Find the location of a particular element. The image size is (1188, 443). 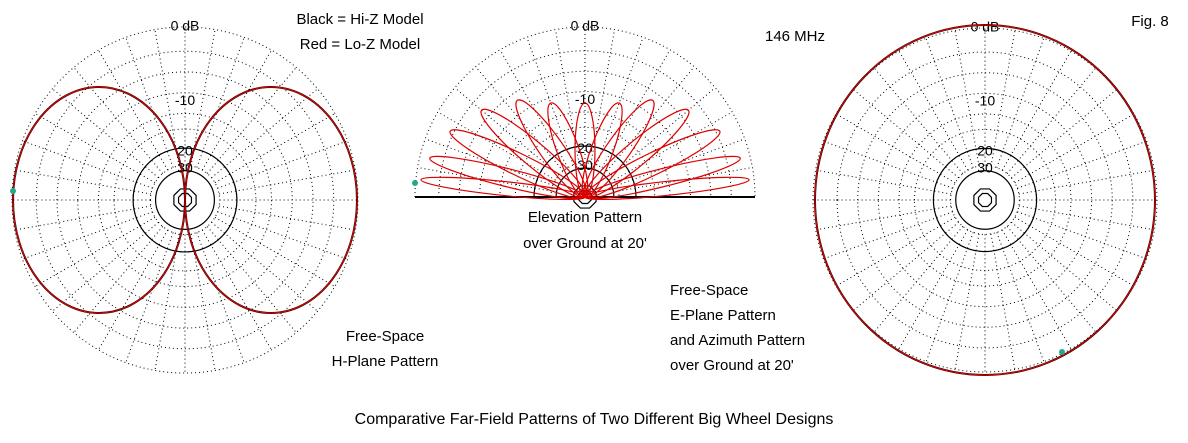

figure-label: Fig. 8 is located at coordinates (1150, 21).